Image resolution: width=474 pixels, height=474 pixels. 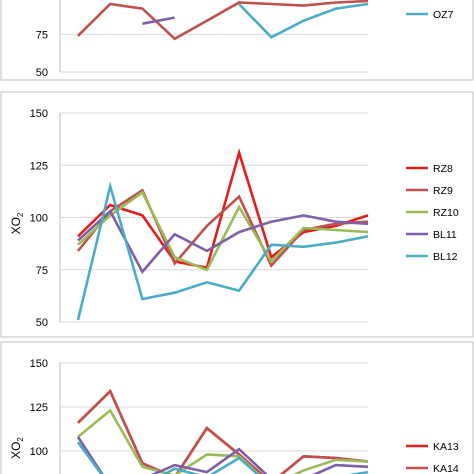 I want to click on series-line-p0-s0, so click(x=223, y=20).